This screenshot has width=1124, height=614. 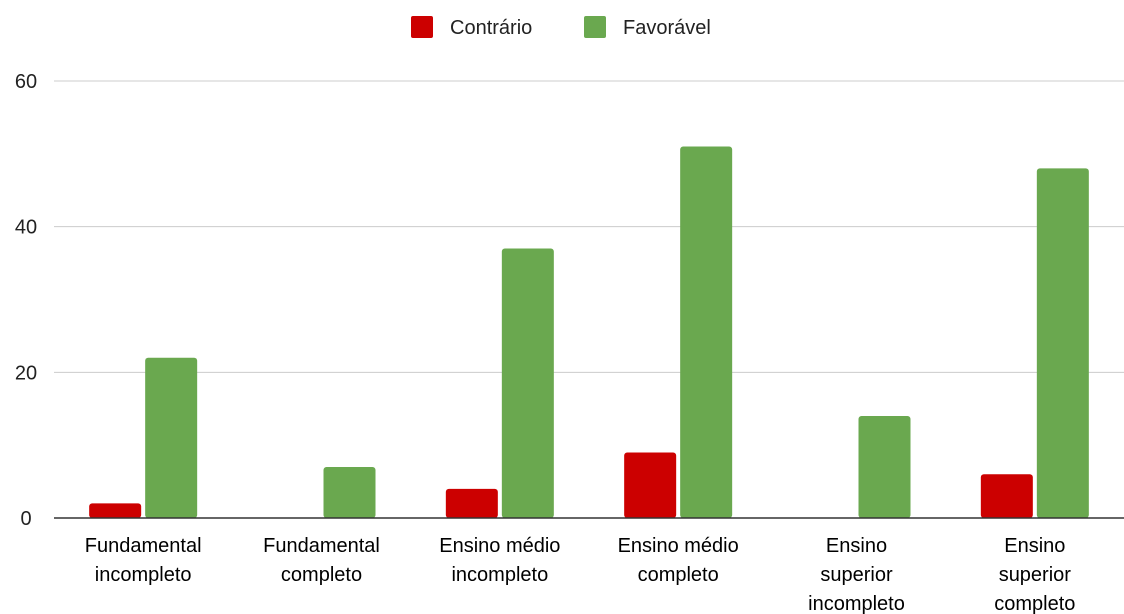 What do you see at coordinates (667, 28) in the screenshot?
I see `legend-label-favoravel: Favorável` at bounding box center [667, 28].